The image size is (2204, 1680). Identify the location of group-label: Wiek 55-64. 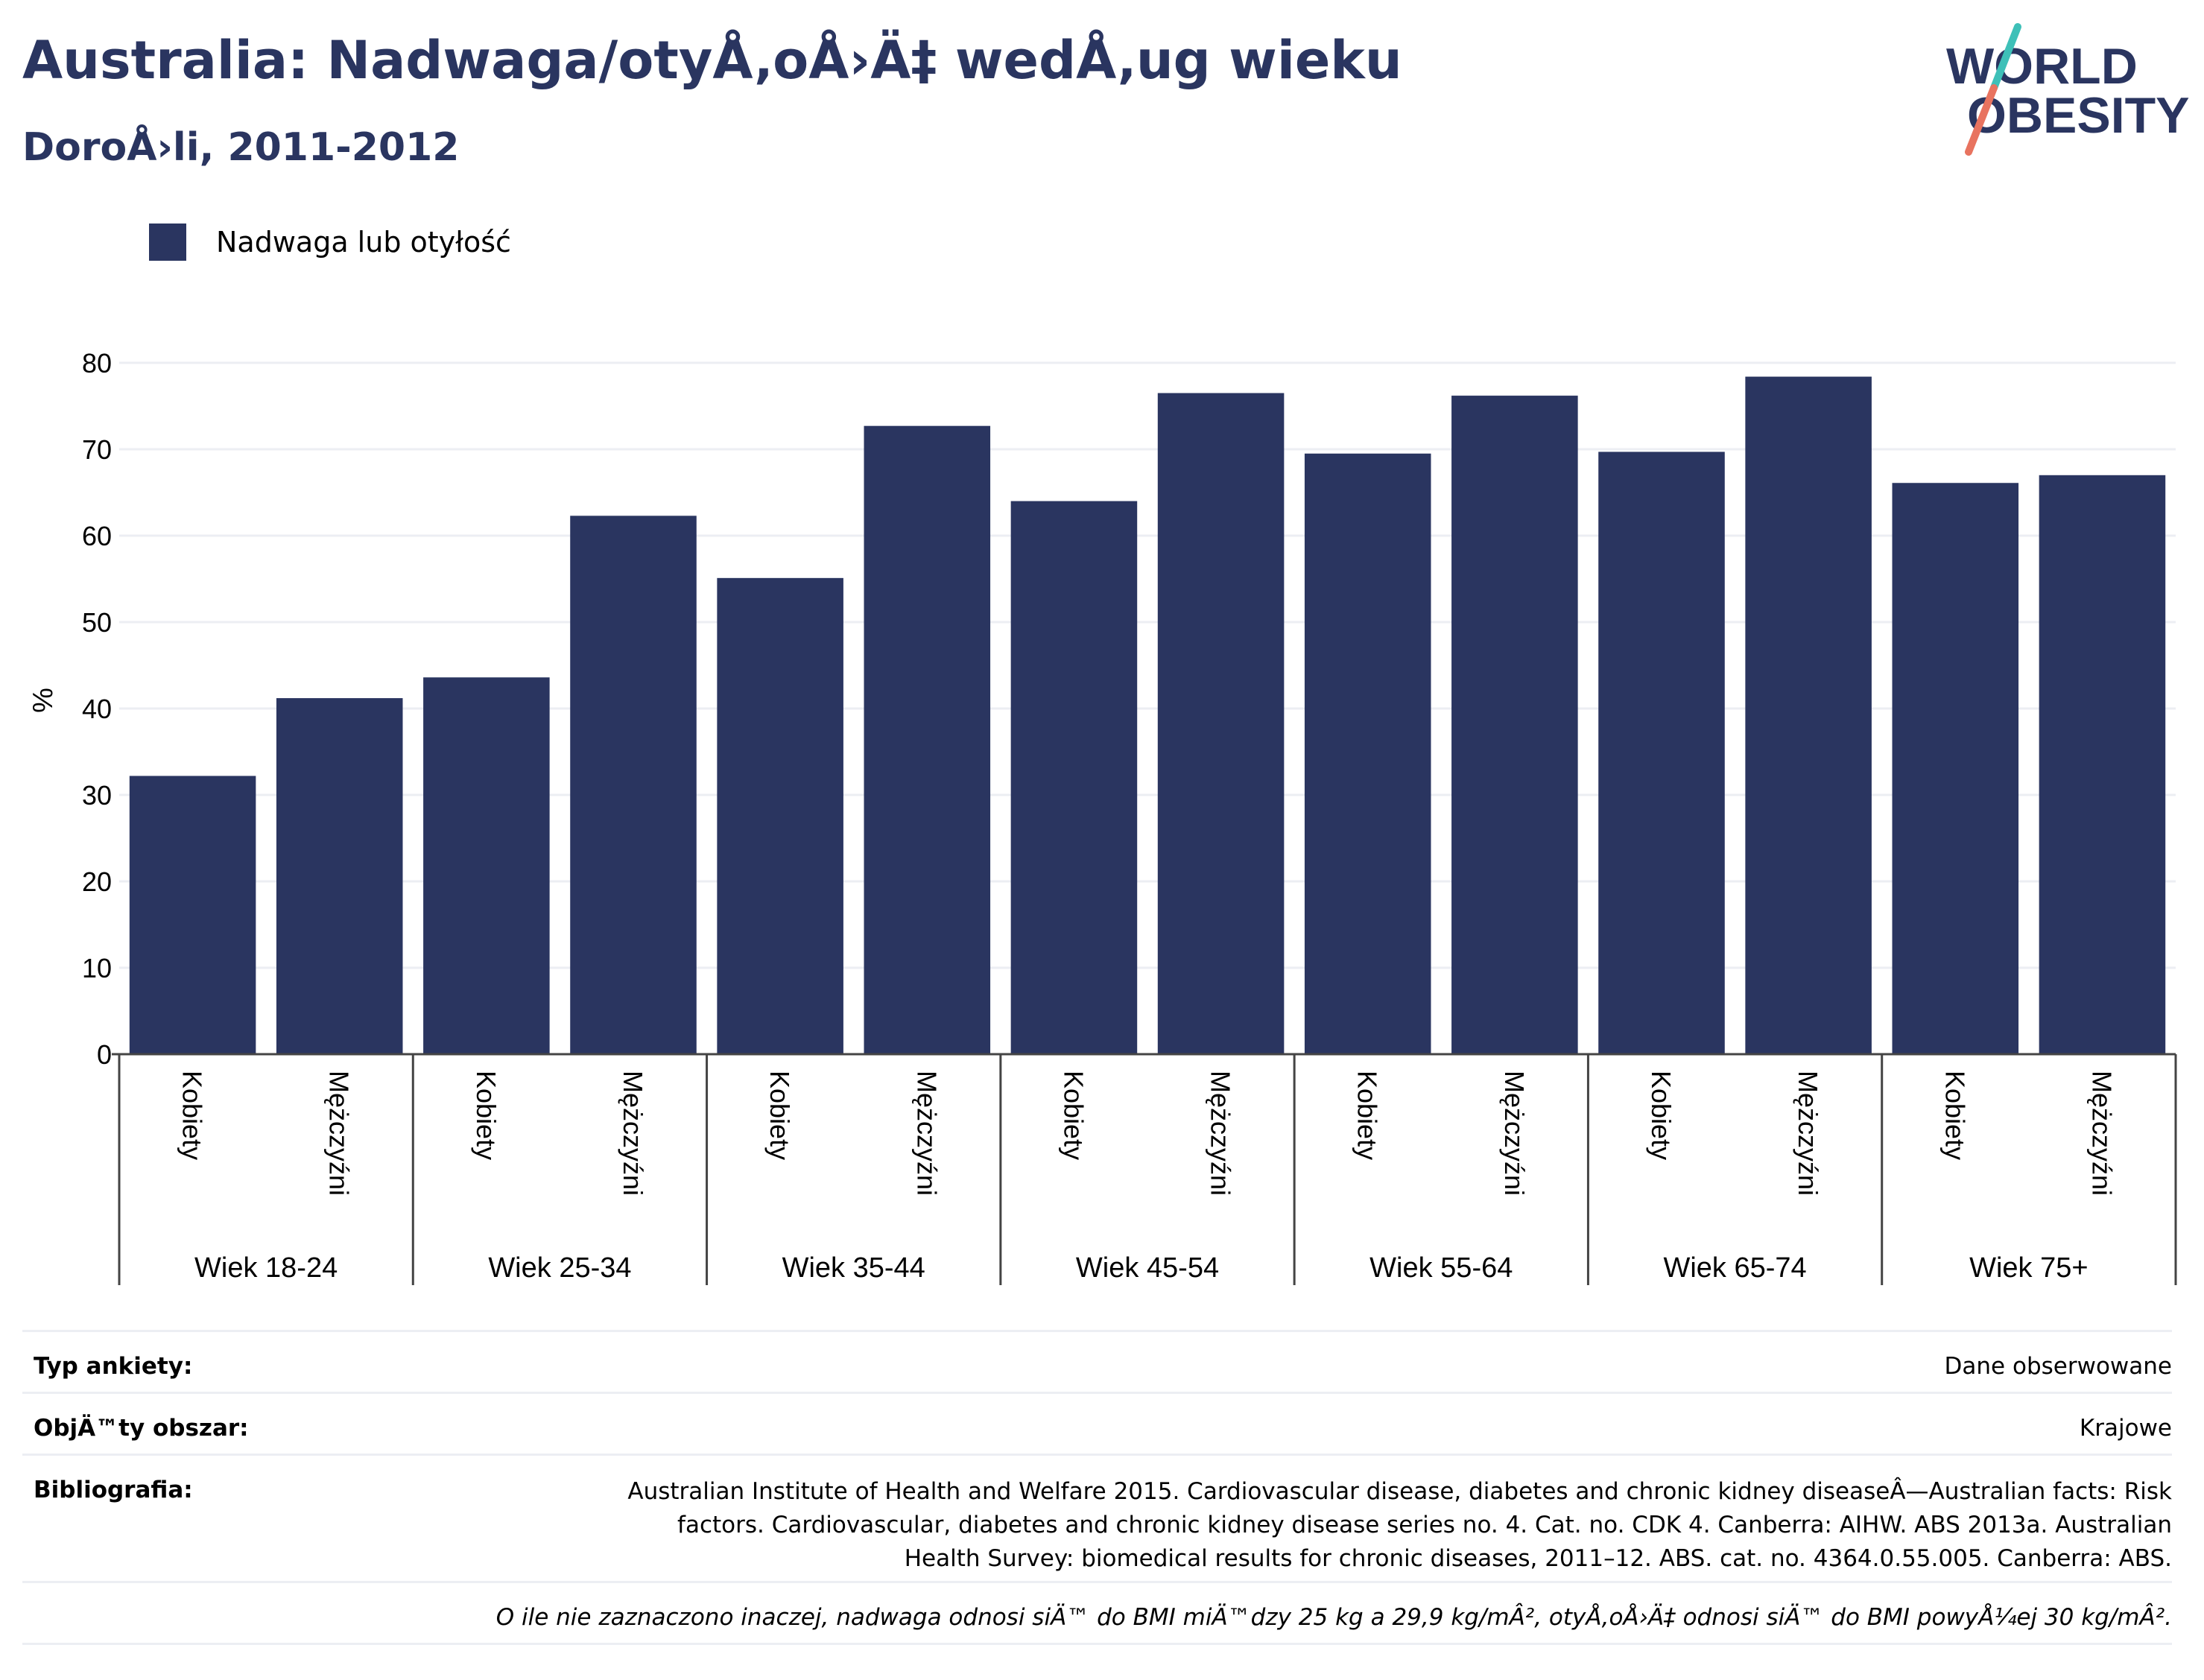
(1441, 1268).